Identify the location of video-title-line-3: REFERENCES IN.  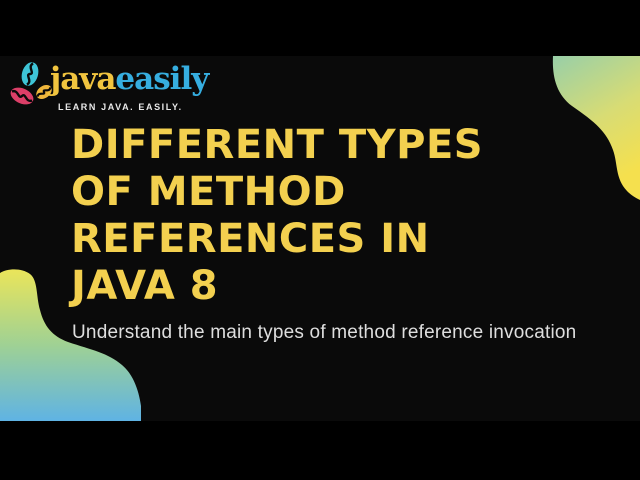
(250, 239).